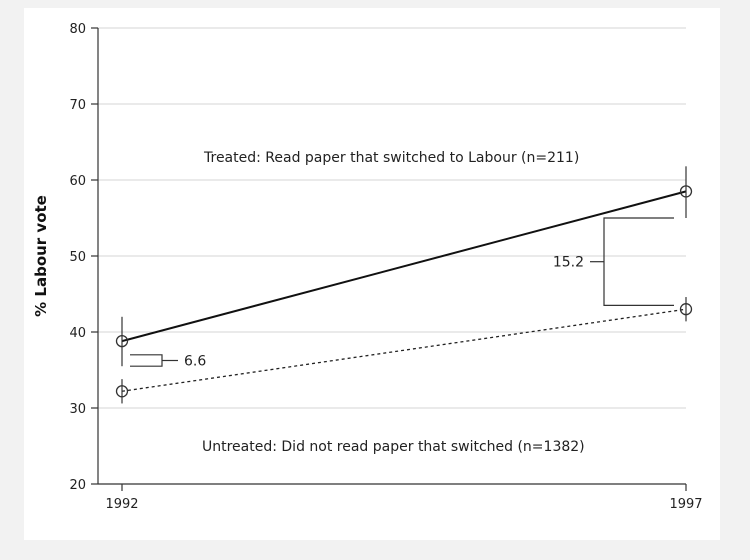 The image size is (750, 560). I want to click on bracket-label-1992: 6.6, so click(195, 362).